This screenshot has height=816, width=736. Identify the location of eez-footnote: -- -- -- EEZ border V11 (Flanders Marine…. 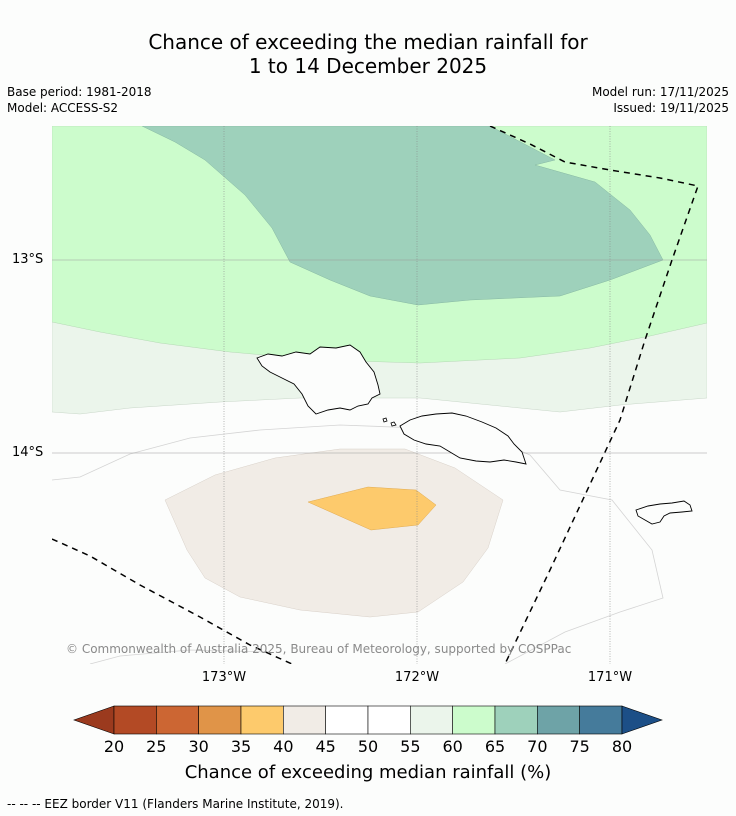
(175, 804).